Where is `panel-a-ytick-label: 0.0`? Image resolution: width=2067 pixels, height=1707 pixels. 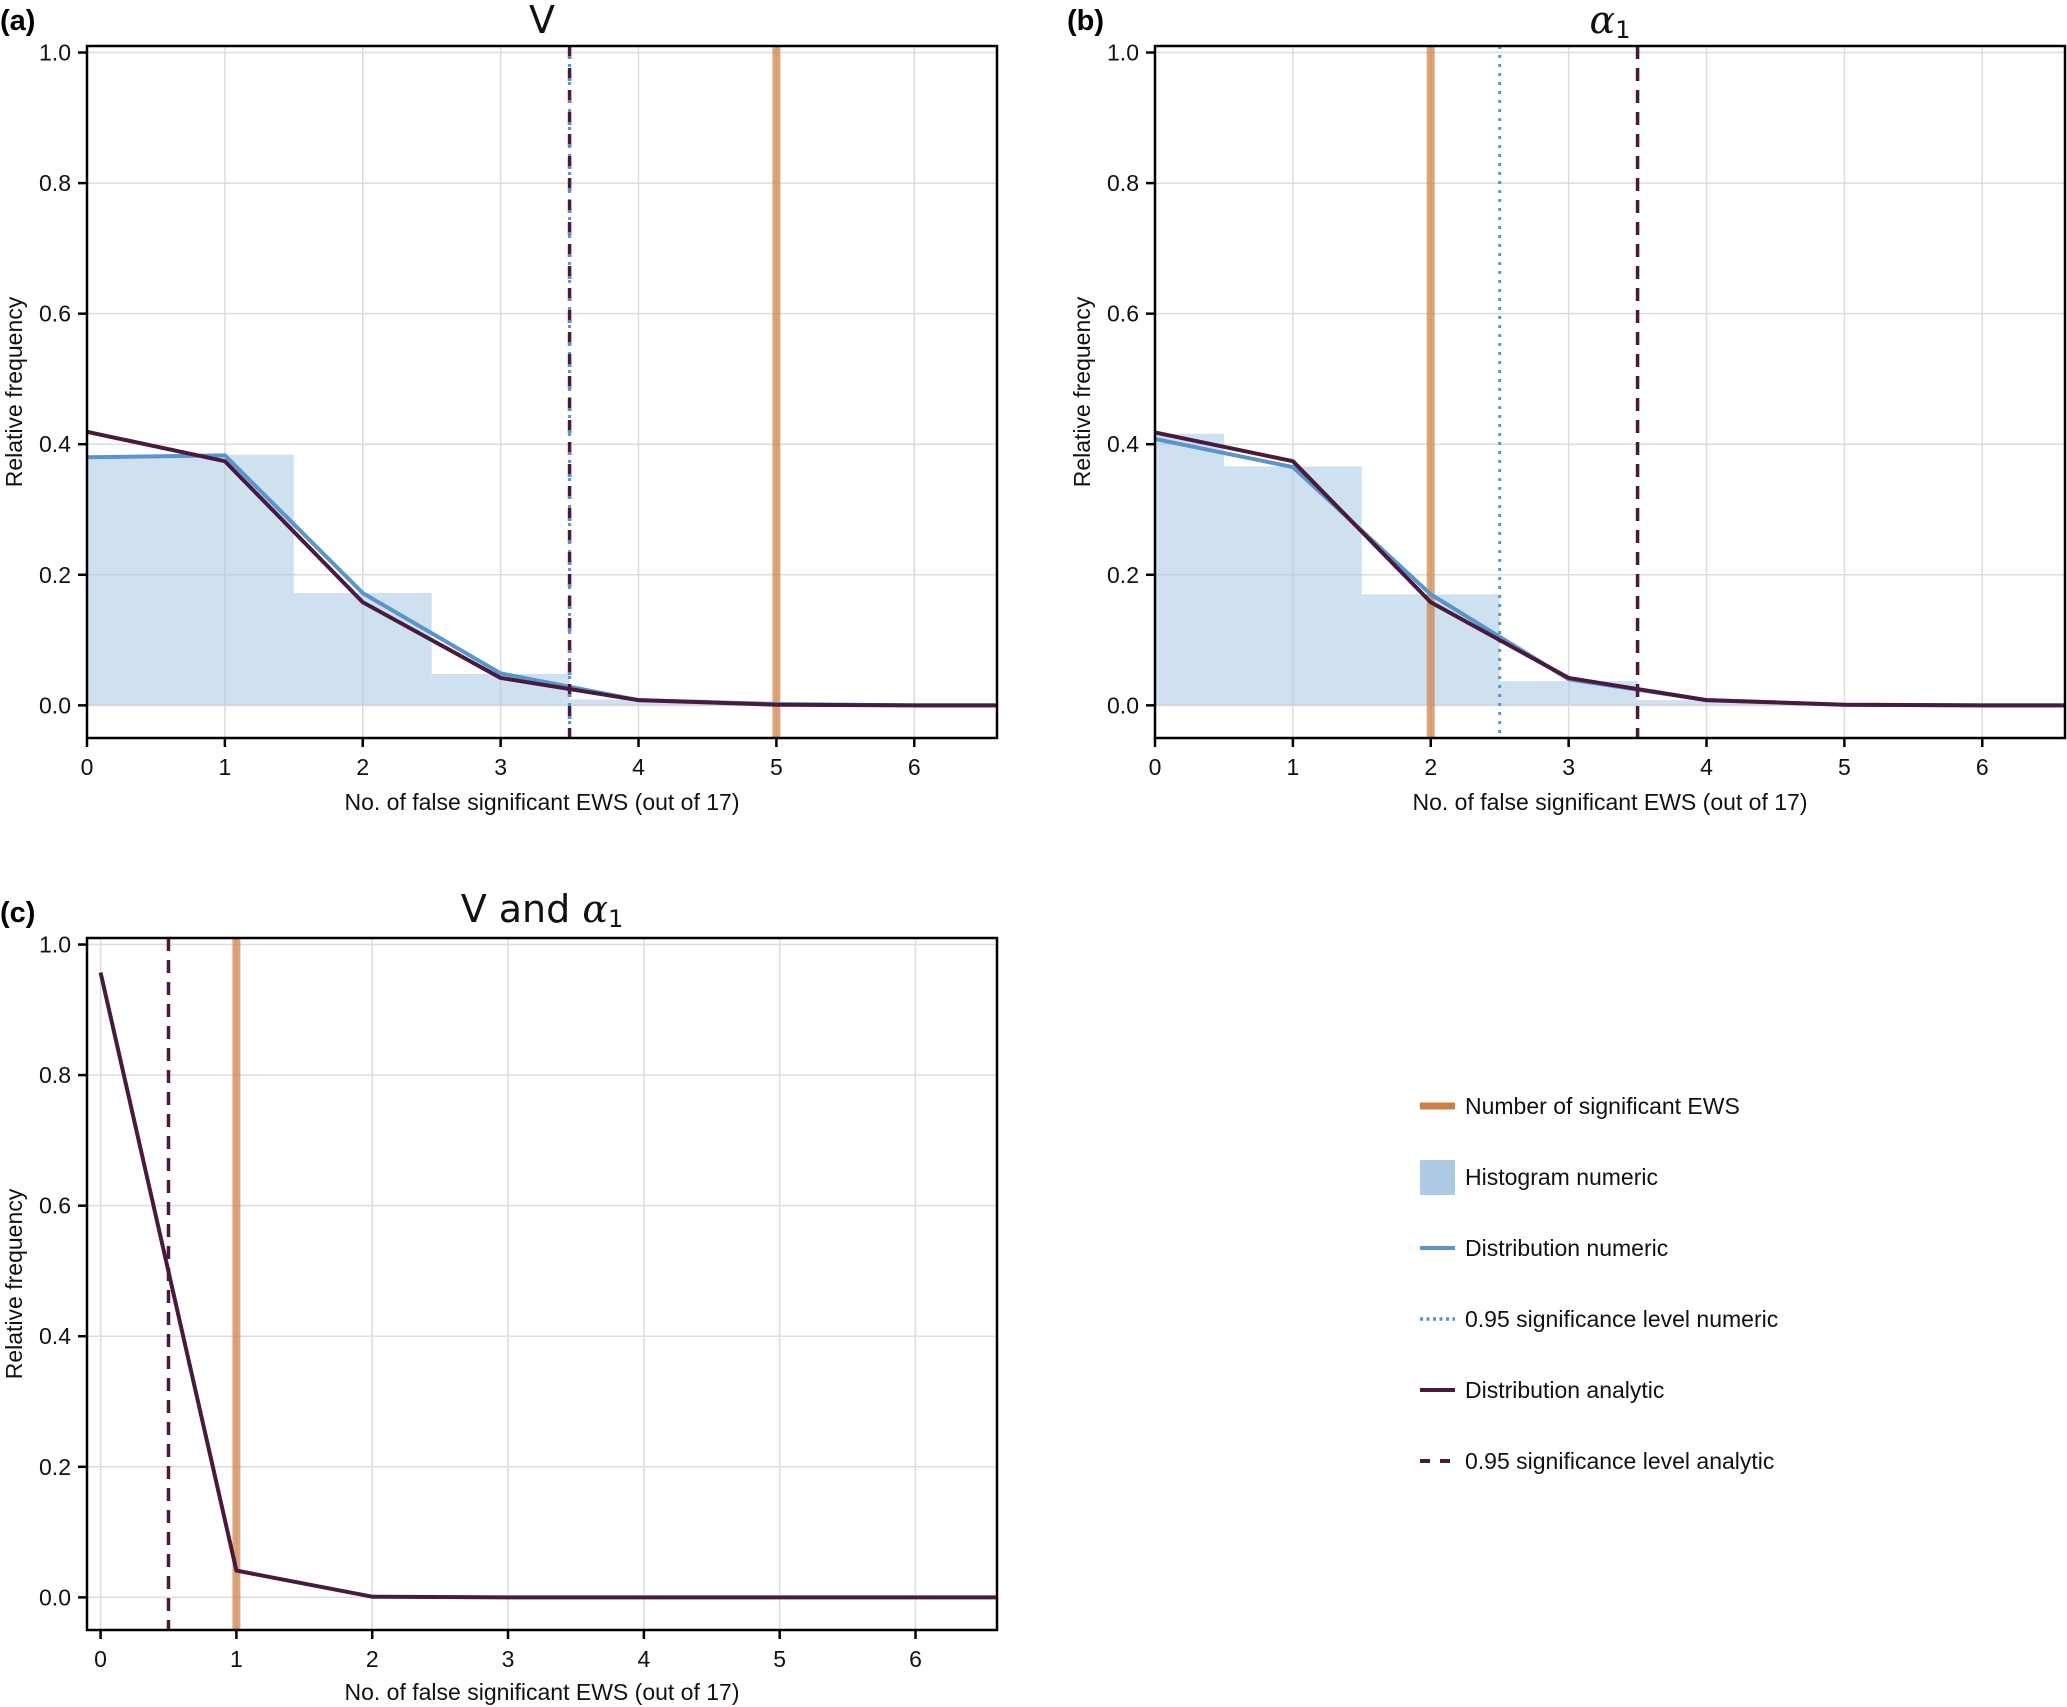
panel-a-ytick-label: 0.0 is located at coordinates (55, 705).